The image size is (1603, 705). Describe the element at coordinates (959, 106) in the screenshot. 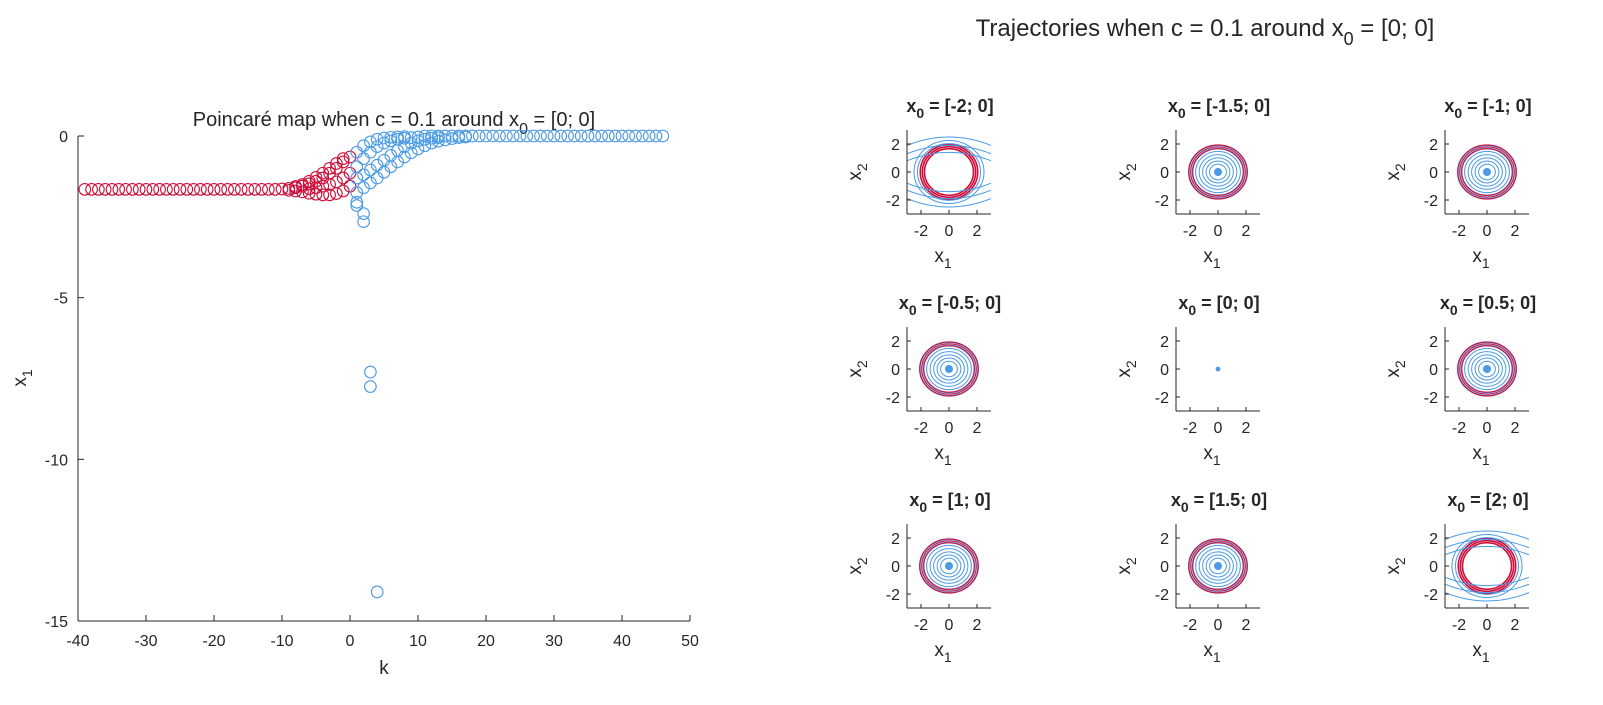

I see `label-suffix: = [-2; 0]` at that location.